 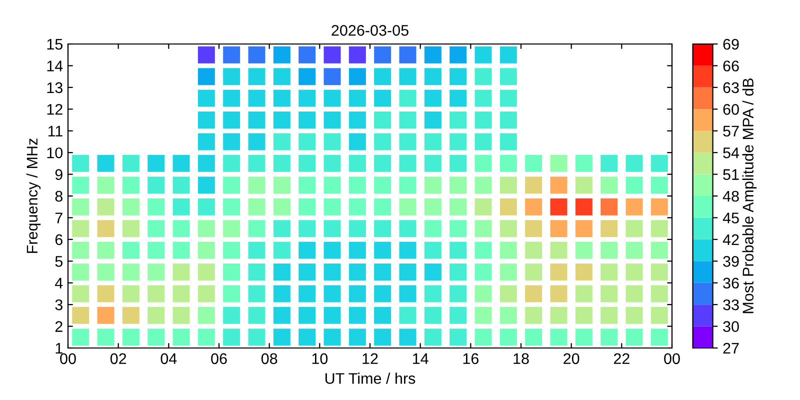 What do you see at coordinates (731, 174) in the screenshot?
I see `color-bar-label: 51` at bounding box center [731, 174].